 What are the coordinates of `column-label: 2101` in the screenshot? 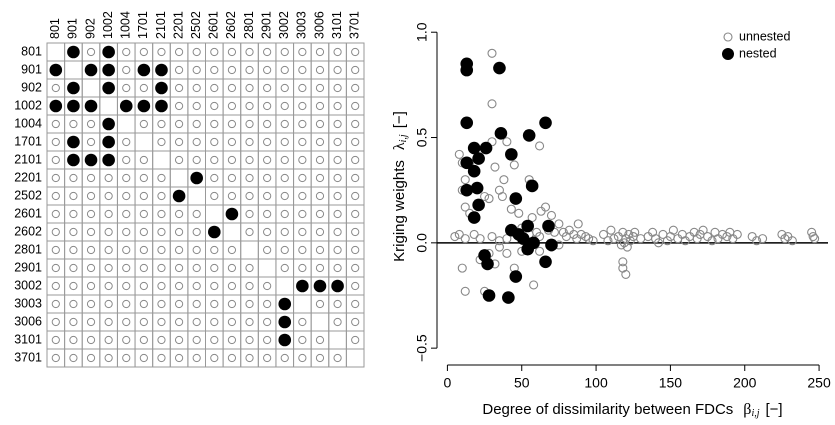 It's located at (161, 25).